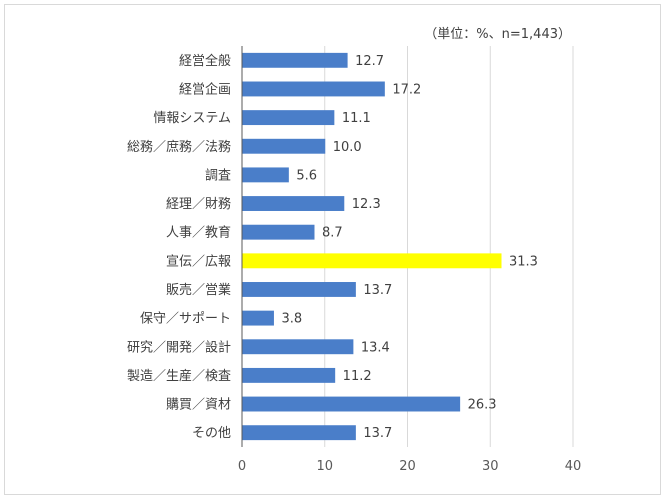  Describe the element at coordinates (406, 89) in the screenshot. I see `value-label: 17.2` at that location.